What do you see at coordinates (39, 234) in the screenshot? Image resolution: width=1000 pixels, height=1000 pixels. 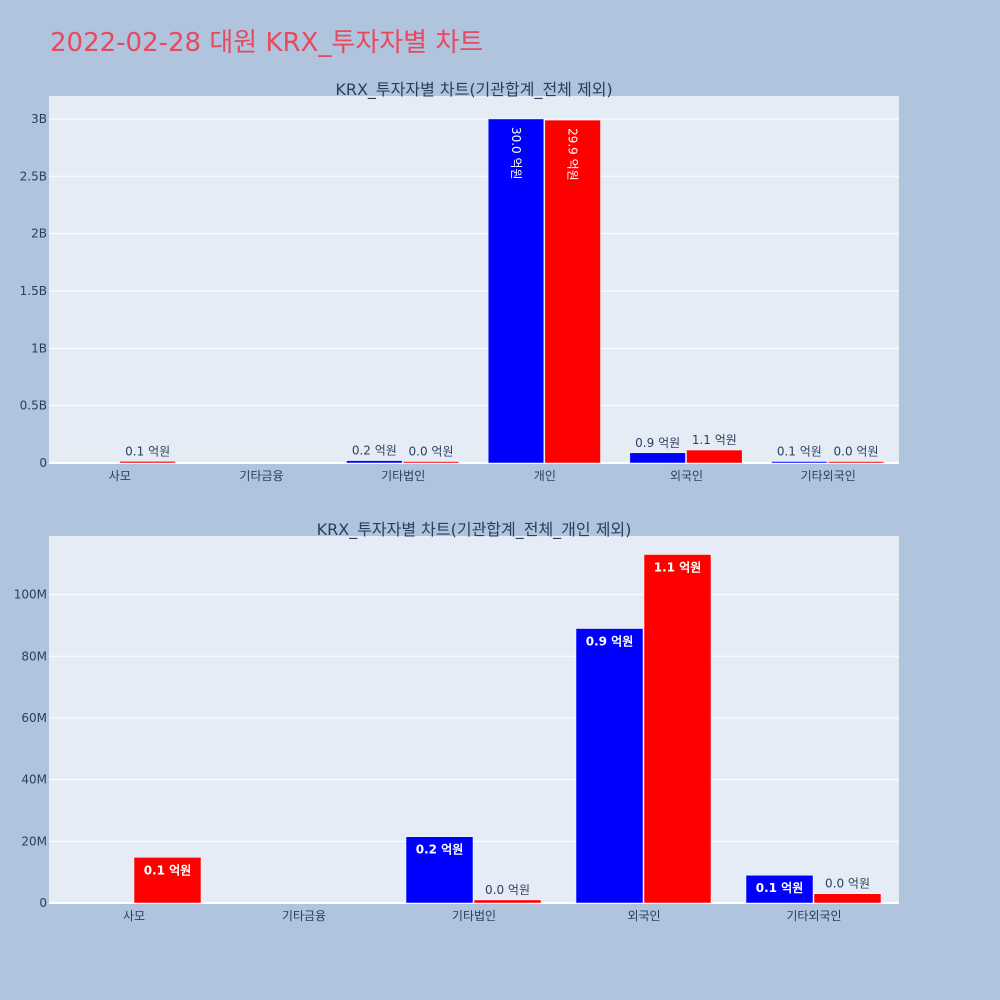 I see `y-tick-label: 2B` at bounding box center [39, 234].